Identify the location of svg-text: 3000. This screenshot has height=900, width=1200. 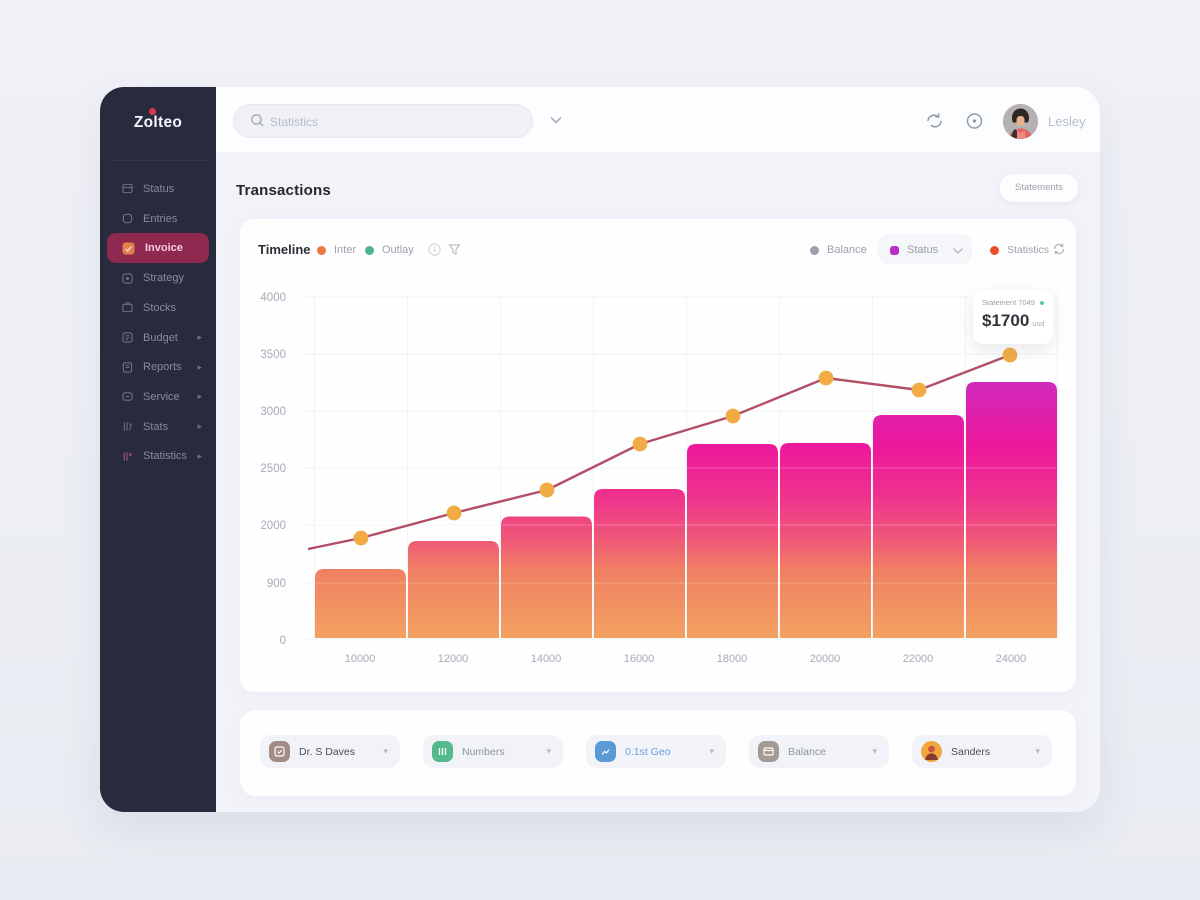
(273, 412).